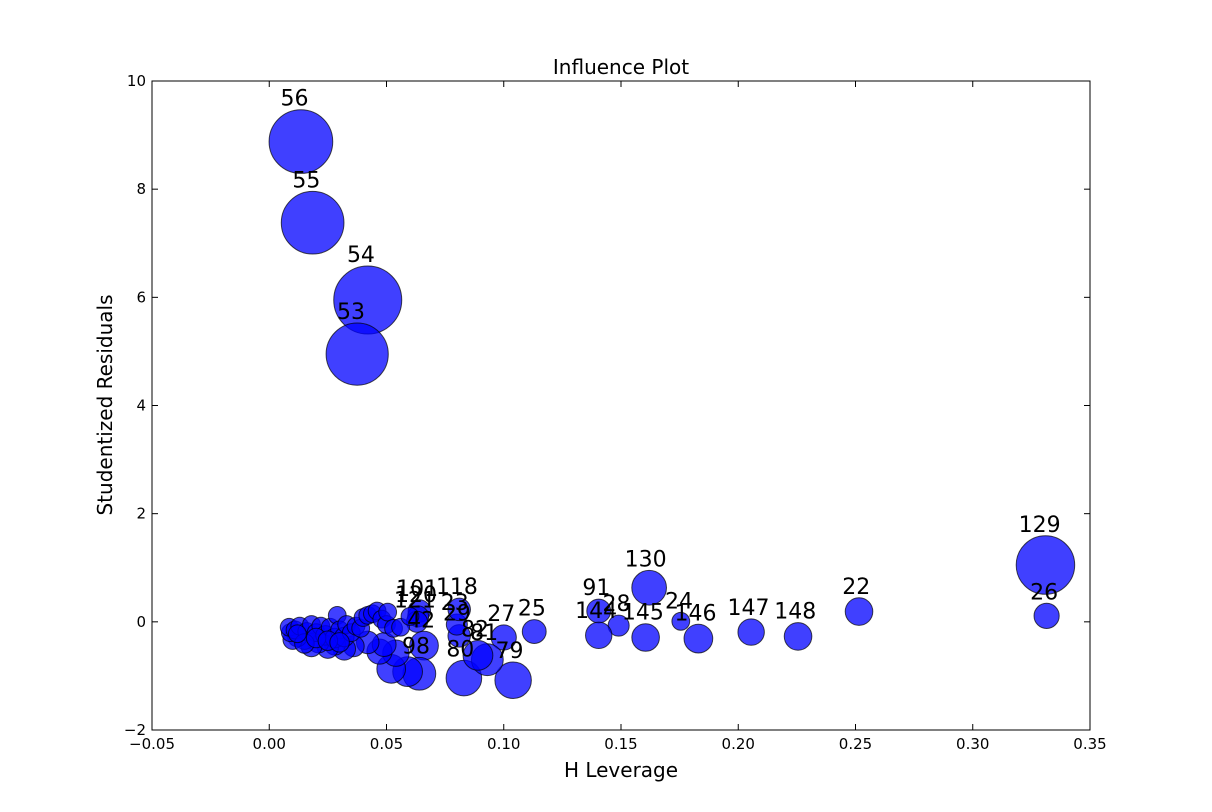  Describe the element at coordinates (596, 588) in the screenshot. I see `point-label: 91` at that location.